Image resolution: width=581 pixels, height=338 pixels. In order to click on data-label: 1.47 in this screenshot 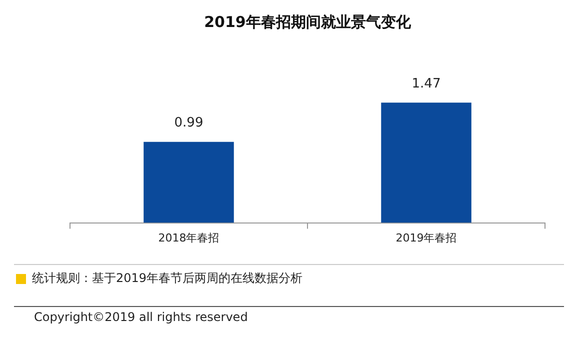, I will do `click(426, 84)`.